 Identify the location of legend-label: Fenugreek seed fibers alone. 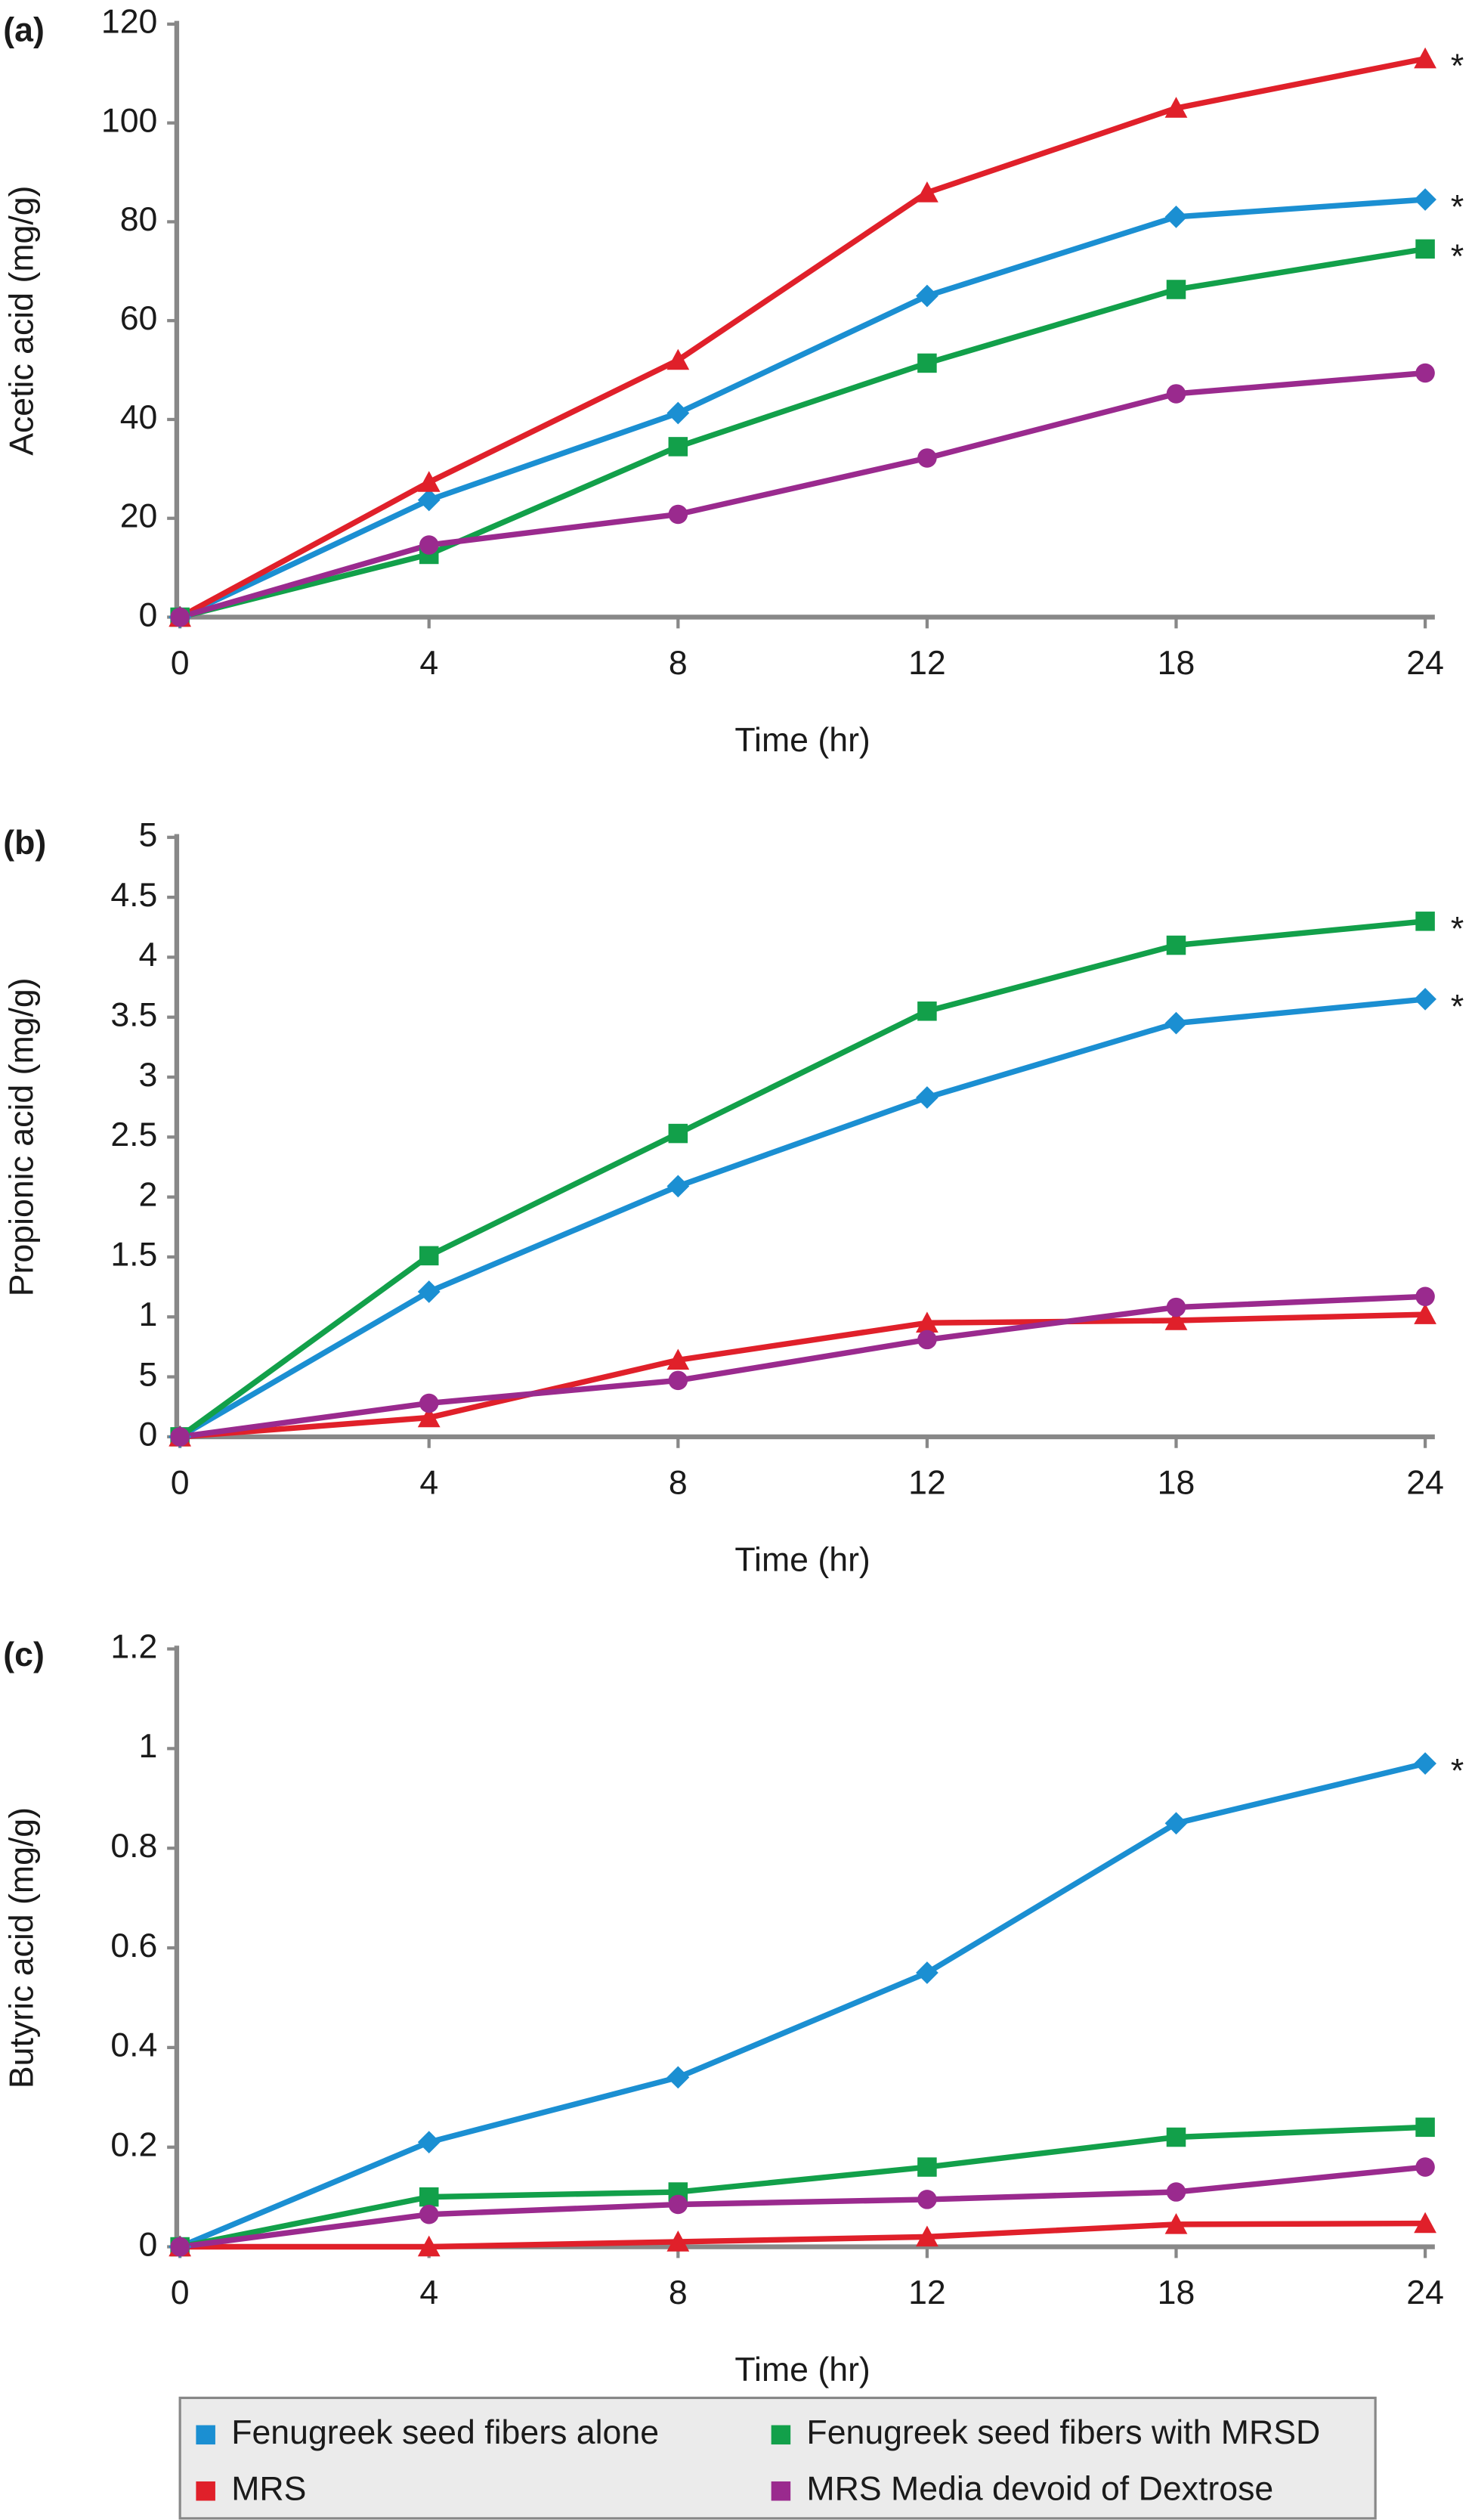
(445, 2432).